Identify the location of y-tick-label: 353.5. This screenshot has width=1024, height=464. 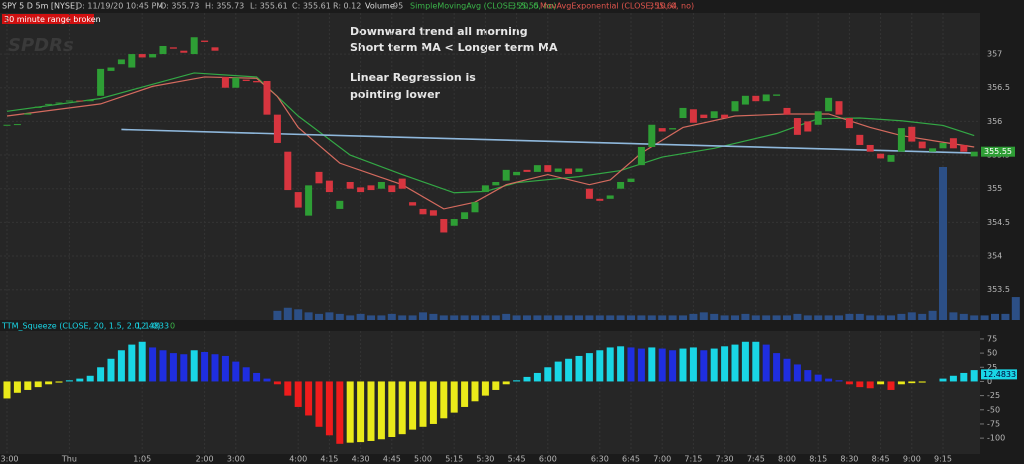
(998, 289).